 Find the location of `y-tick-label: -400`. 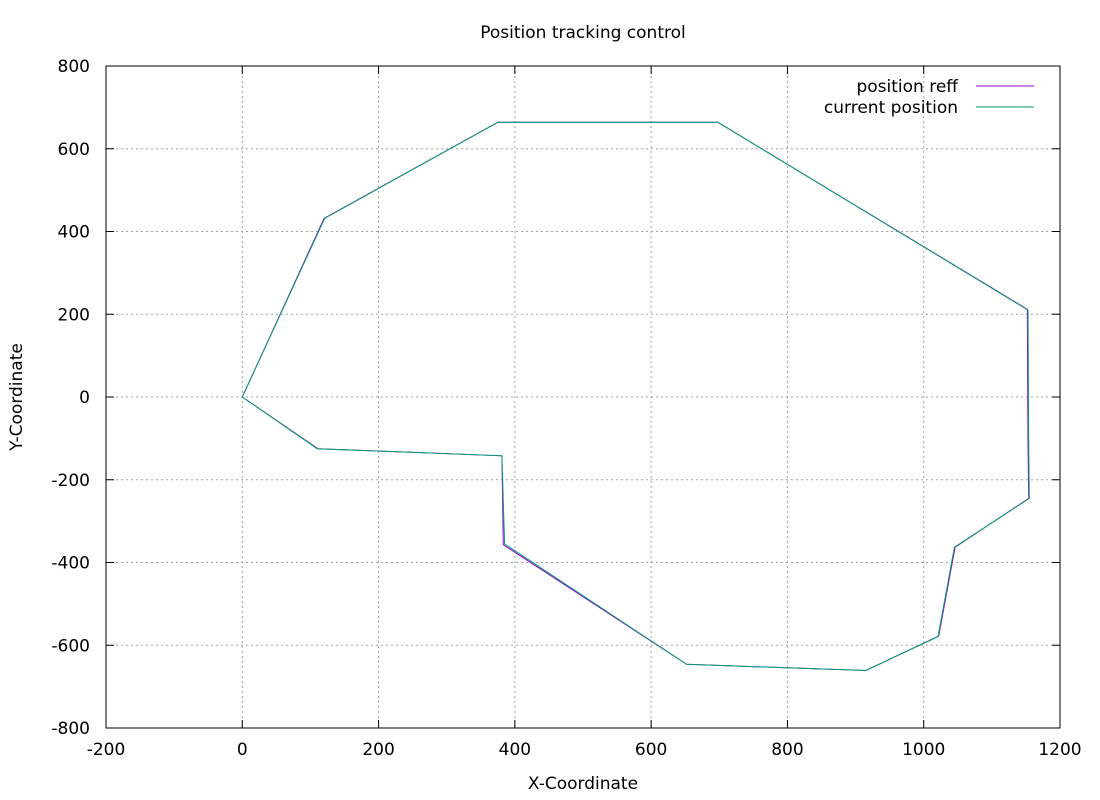

y-tick-label: -400 is located at coordinates (70, 564).